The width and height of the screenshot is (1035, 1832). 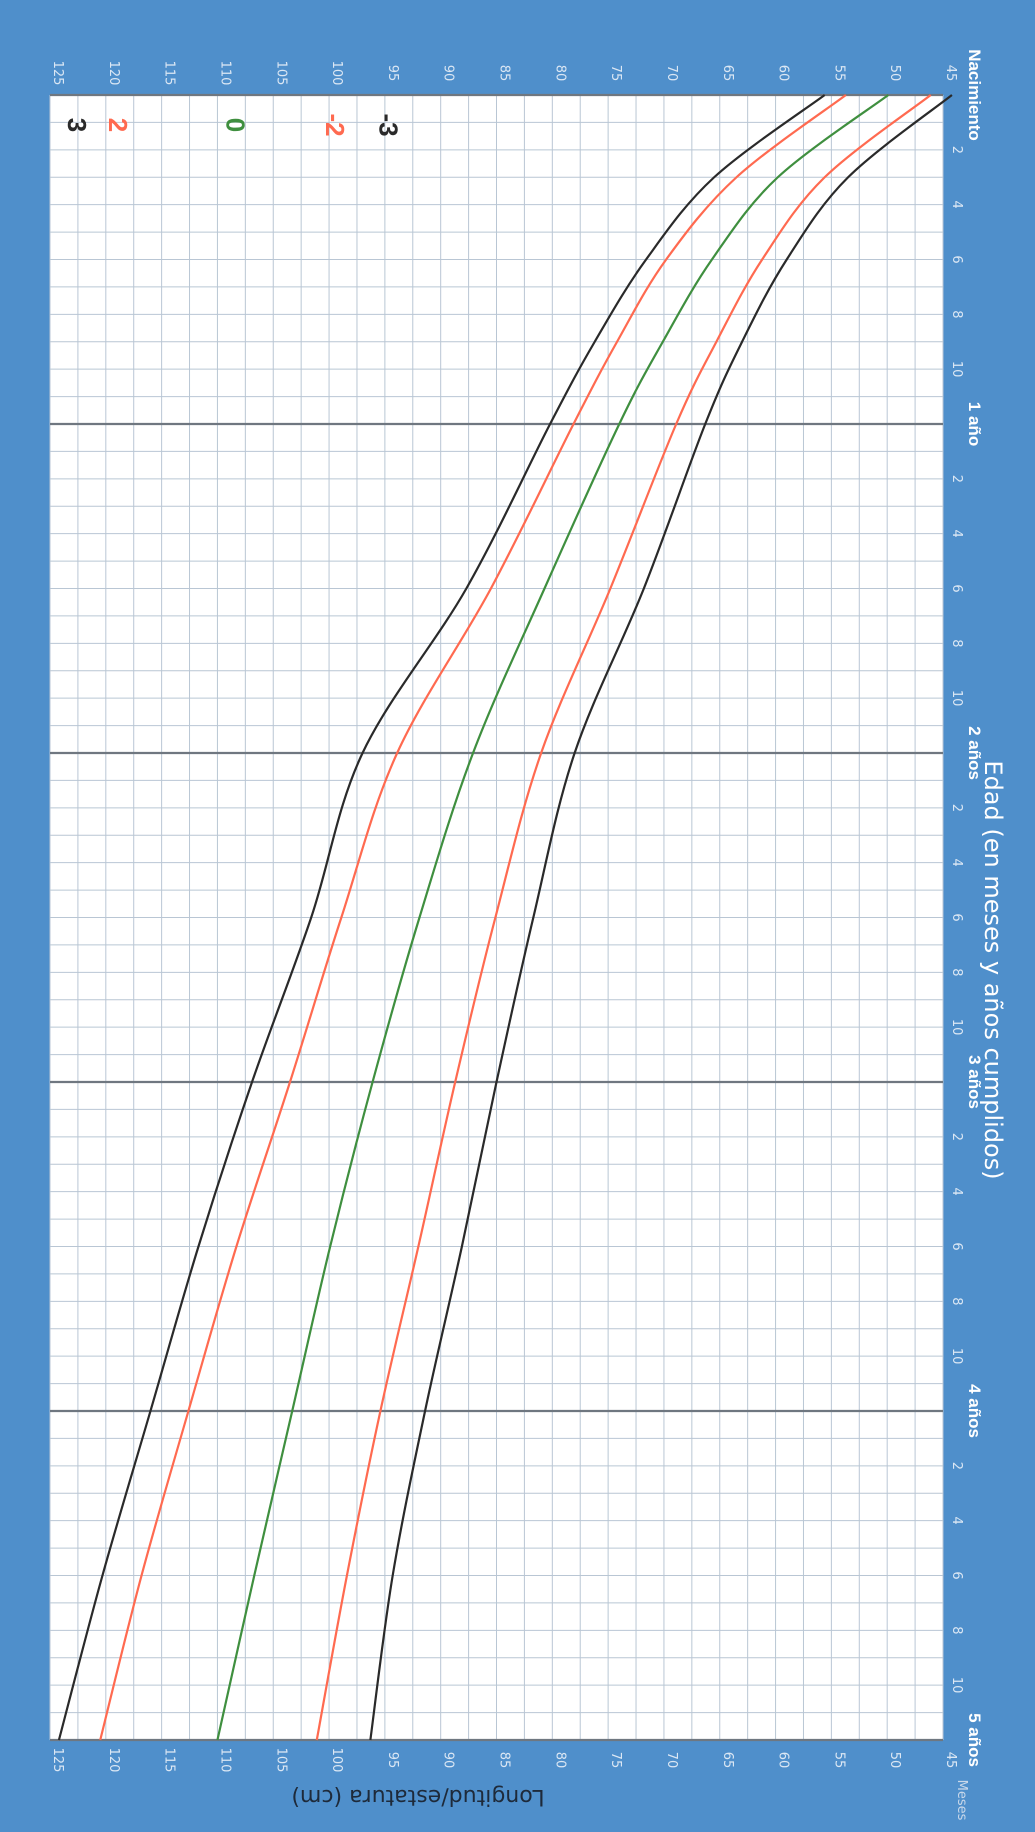 What do you see at coordinates (961, 1800) in the screenshot?
I see `meses-label: Meses` at bounding box center [961, 1800].